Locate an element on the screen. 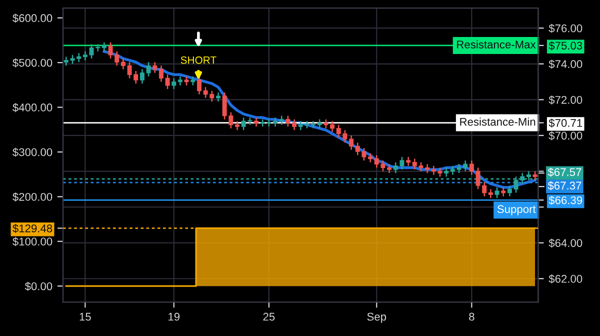 The height and width of the screenshot is (336, 600). y-tick-label: $129.48 is located at coordinates (32, 228).